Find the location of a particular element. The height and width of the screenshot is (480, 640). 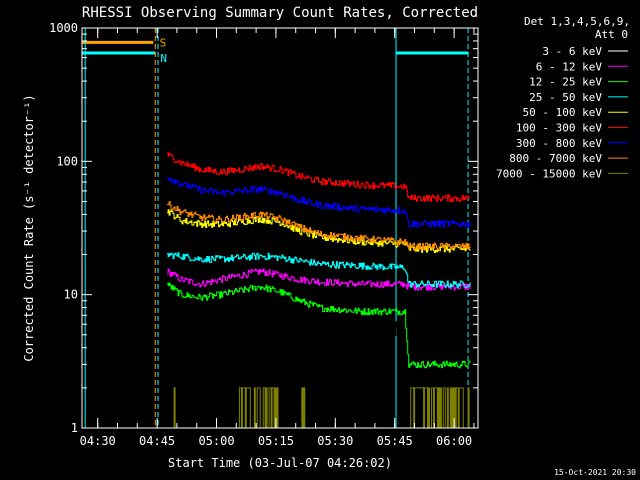

legend-entry-label: 12 - 25 keV is located at coordinates (565, 82).